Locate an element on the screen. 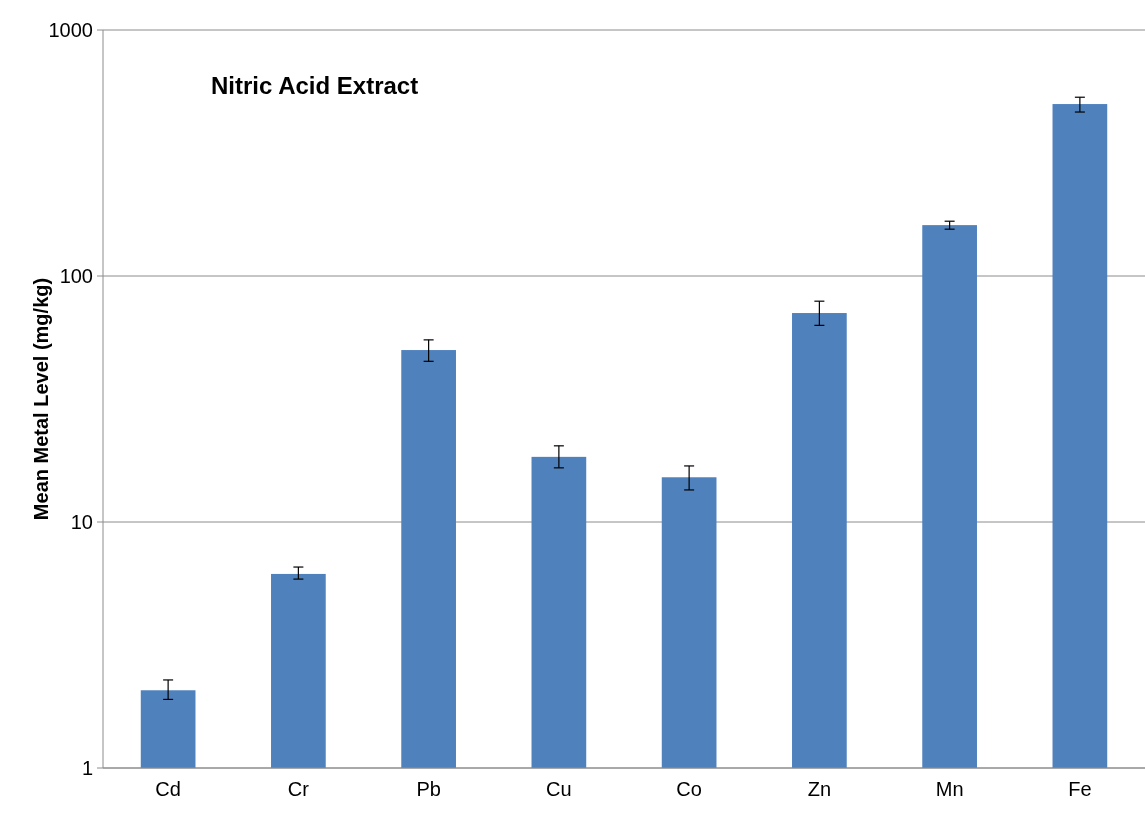 This screenshot has width=1145, height=818. x-tick-label: Fe is located at coordinates (1080, 789).